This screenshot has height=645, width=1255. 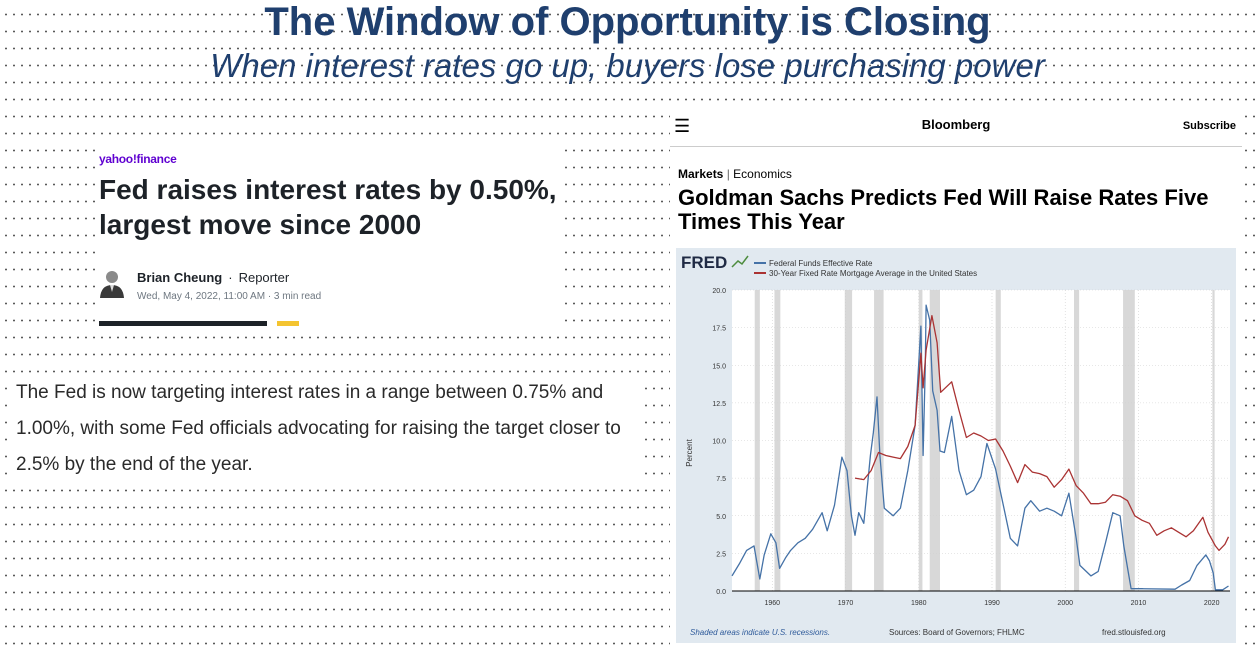 I want to click on yahoo-finance-logo: yahoo!finance, so click(x=138, y=159).